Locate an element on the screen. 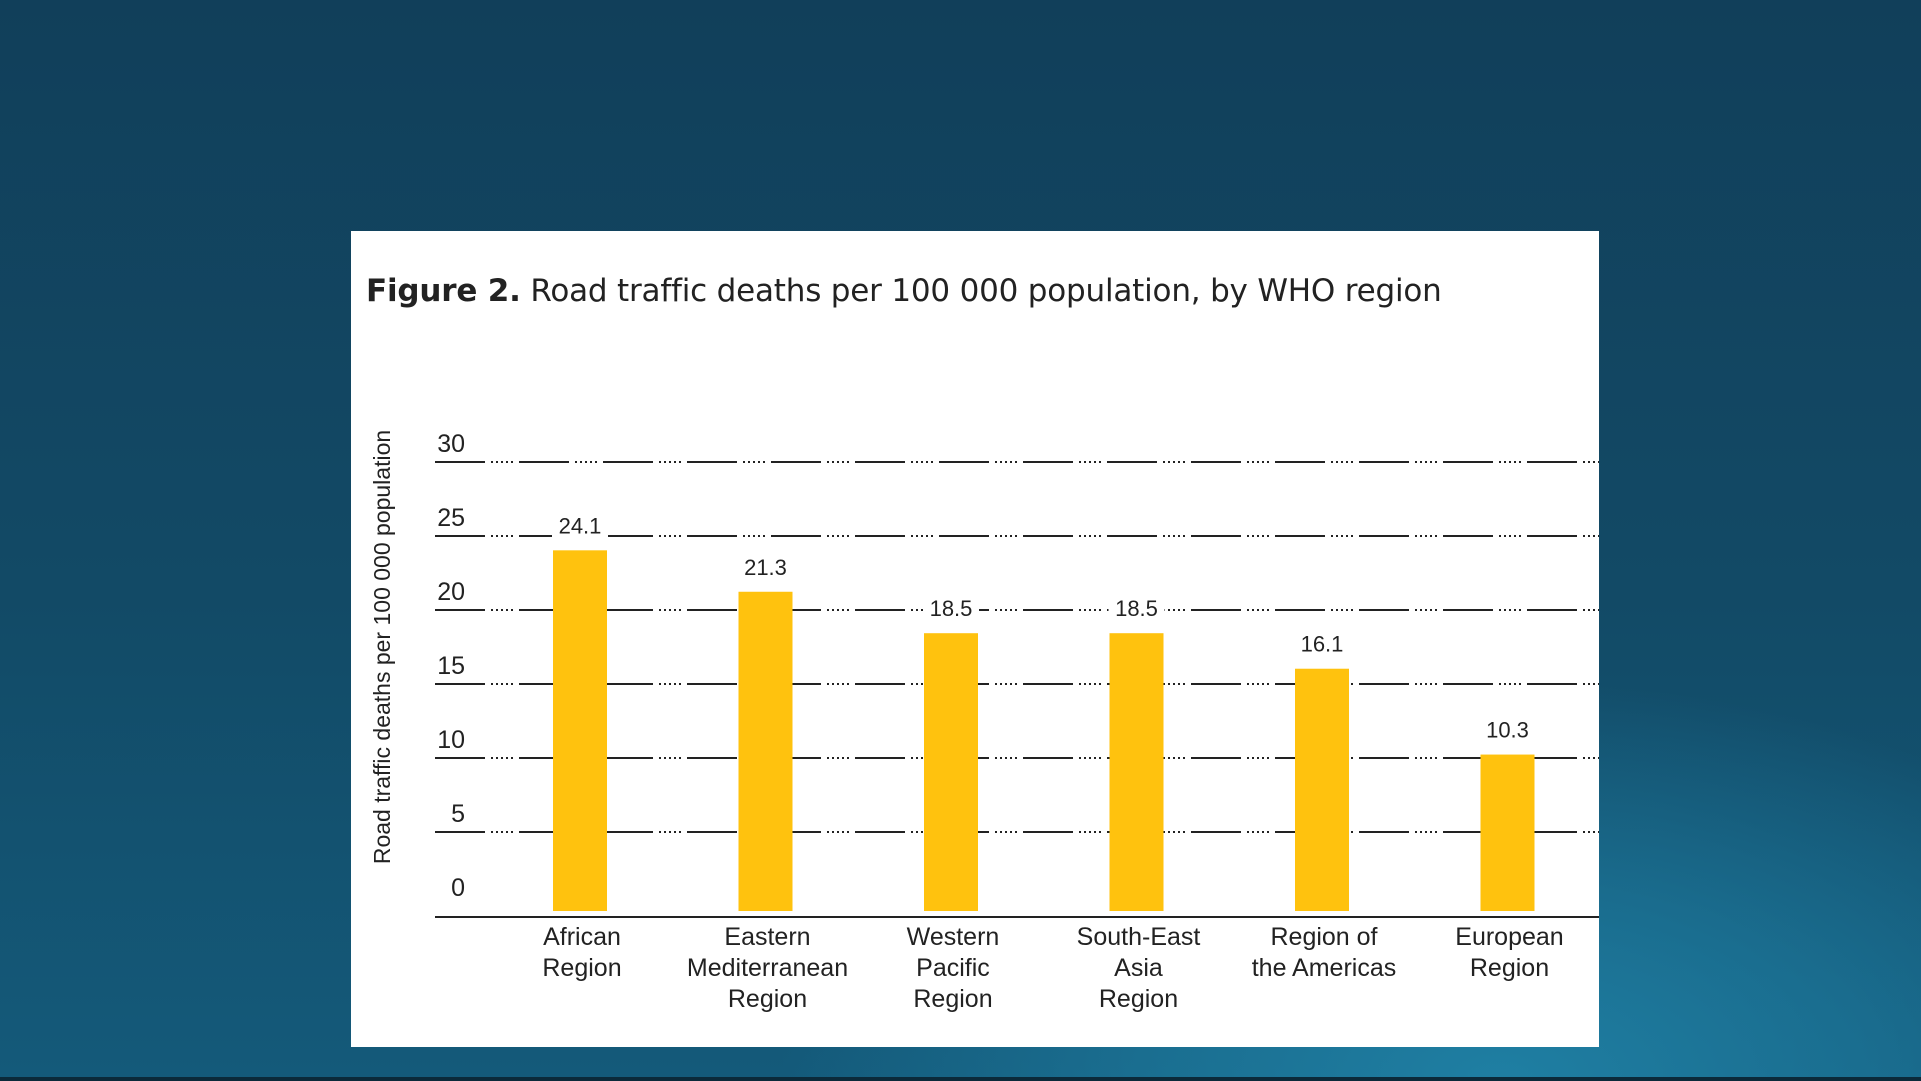 The height and width of the screenshot is (1081, 1921). value-label: 21.3 is located at coordinates (765, 567).